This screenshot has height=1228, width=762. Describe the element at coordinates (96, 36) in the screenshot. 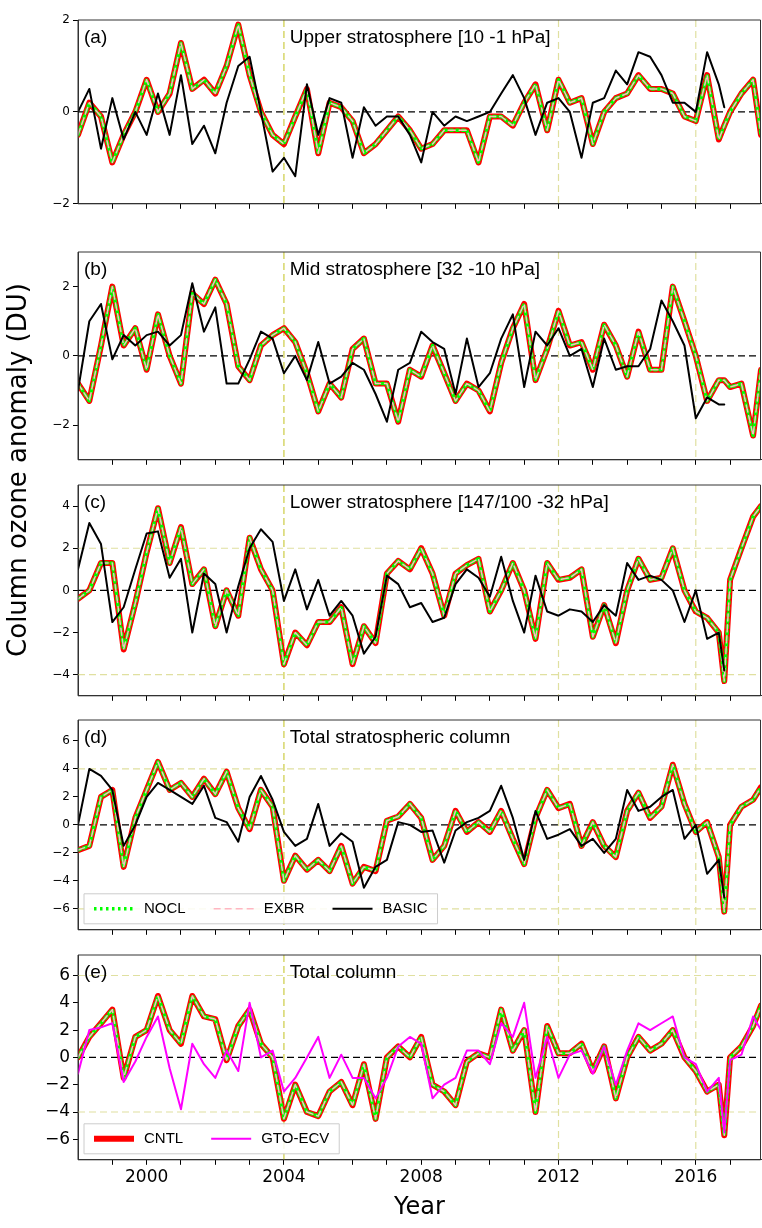

I see `annotation: (a)` at that location.